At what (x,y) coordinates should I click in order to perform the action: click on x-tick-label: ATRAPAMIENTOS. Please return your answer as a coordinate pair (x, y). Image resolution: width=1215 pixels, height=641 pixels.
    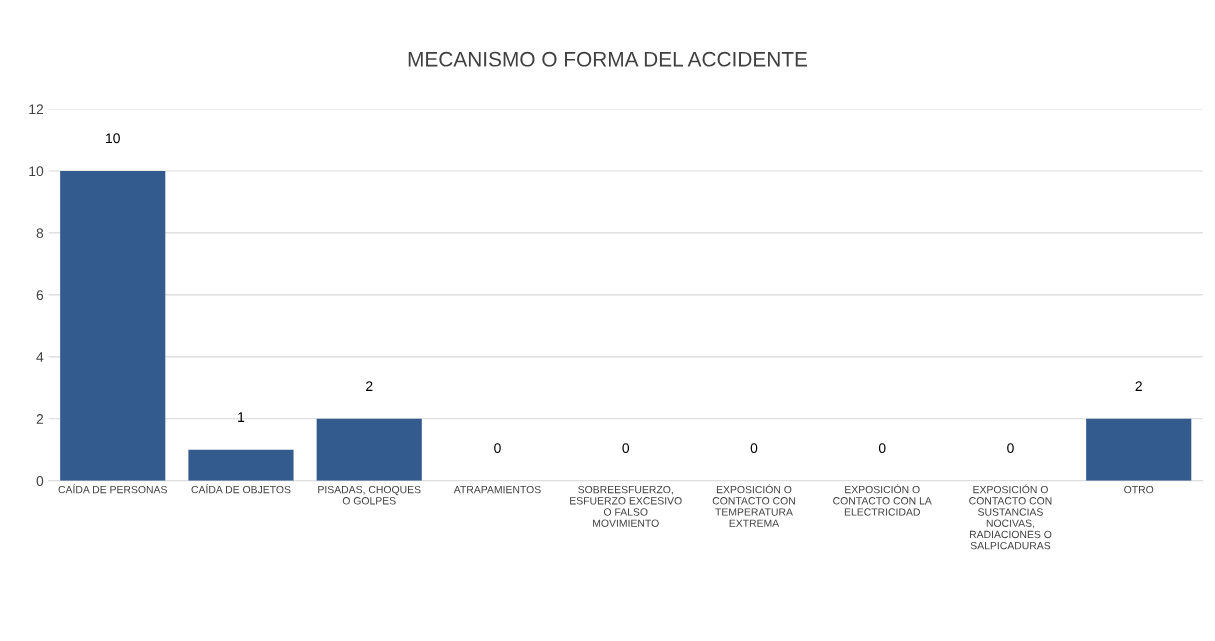
    Looking at the image, I should click on (497, 489).